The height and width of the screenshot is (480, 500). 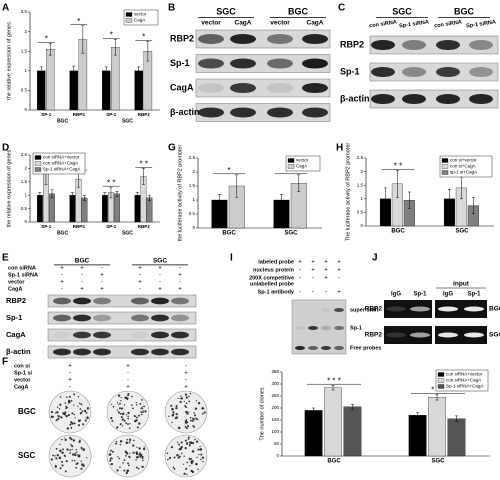 I want to click on y-tick-label: 2.5, so click(x=360, y=157).